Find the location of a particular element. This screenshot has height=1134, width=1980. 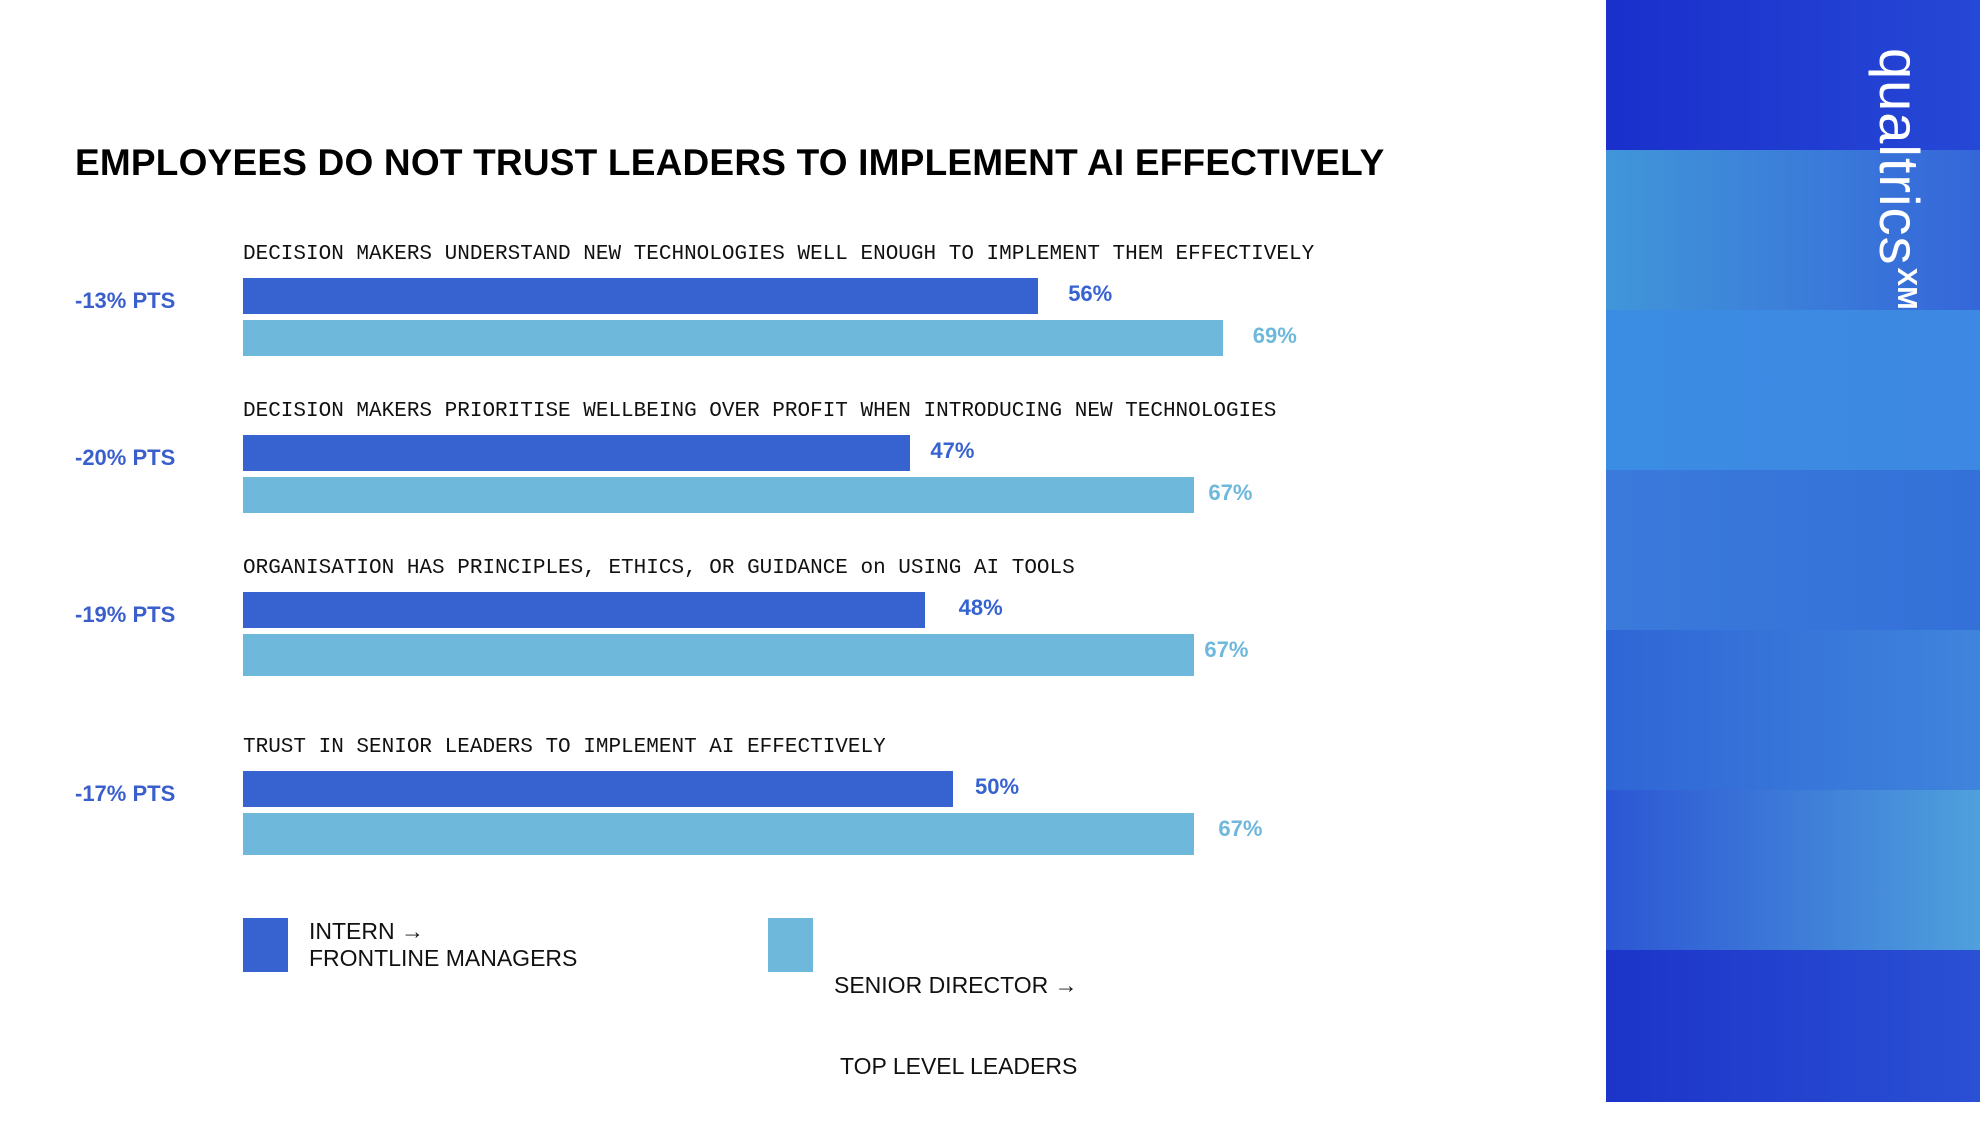

qualtrics-logo: qualtricsXM is located at coordinates (1899, 179).